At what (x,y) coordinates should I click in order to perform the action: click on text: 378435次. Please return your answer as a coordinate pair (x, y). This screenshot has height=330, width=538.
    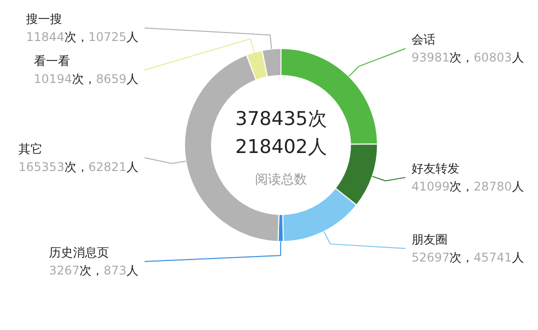
    Looking at the image, I should click on (281, 119).